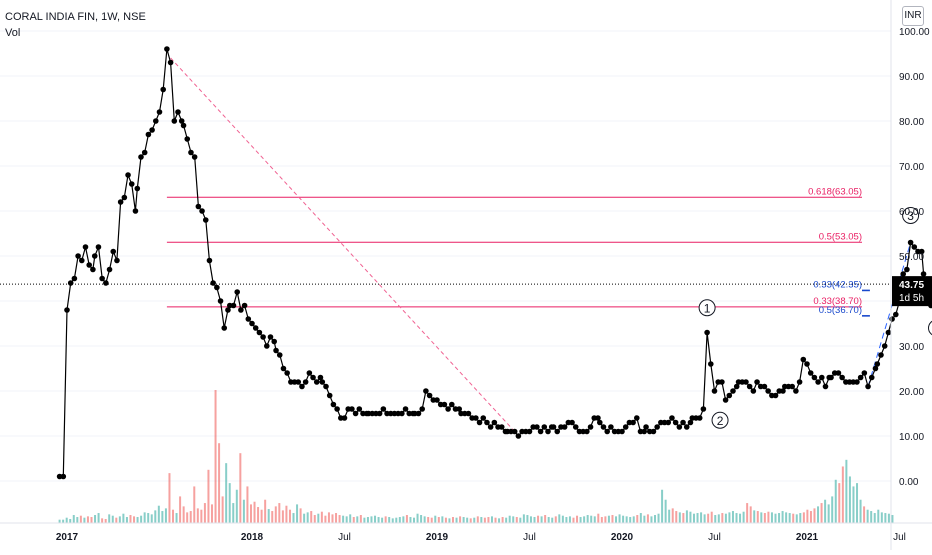  I want to click on fib-label: 0.5(53.05), so click(840, 236).